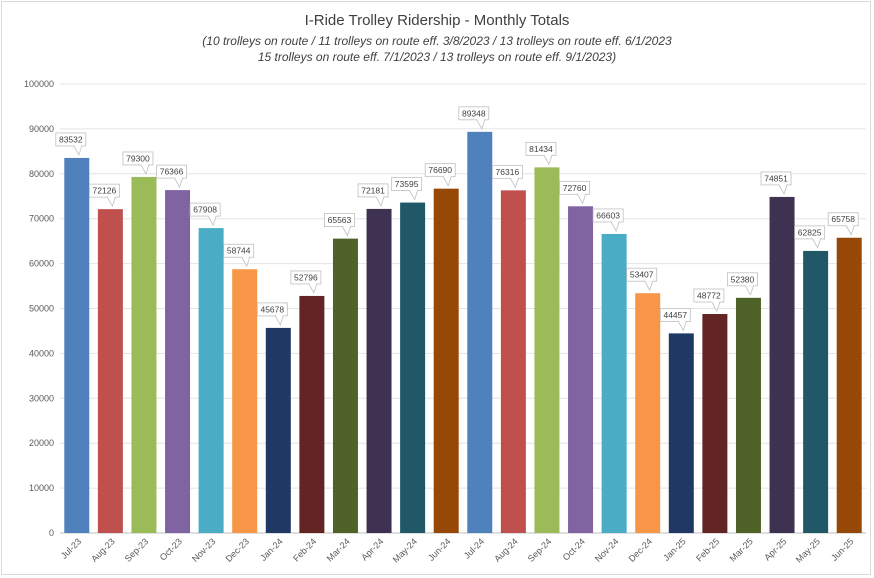 This screenshot has height=578, width=874. I want to click on y-tick-label: 10000, so click(41, 488).